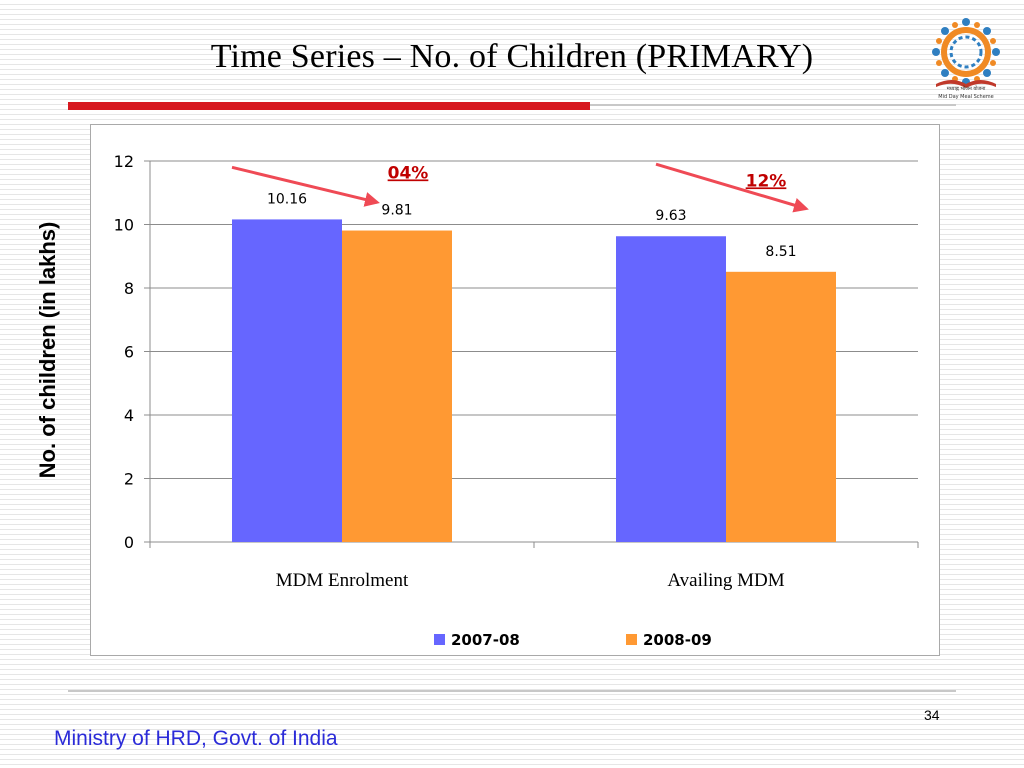 Image resolution: width=1024 pixels, height=768 pixels. Describe the element at coordinates (129, 542) in the screenshot. I see `y-tick-label: 0` at that location.